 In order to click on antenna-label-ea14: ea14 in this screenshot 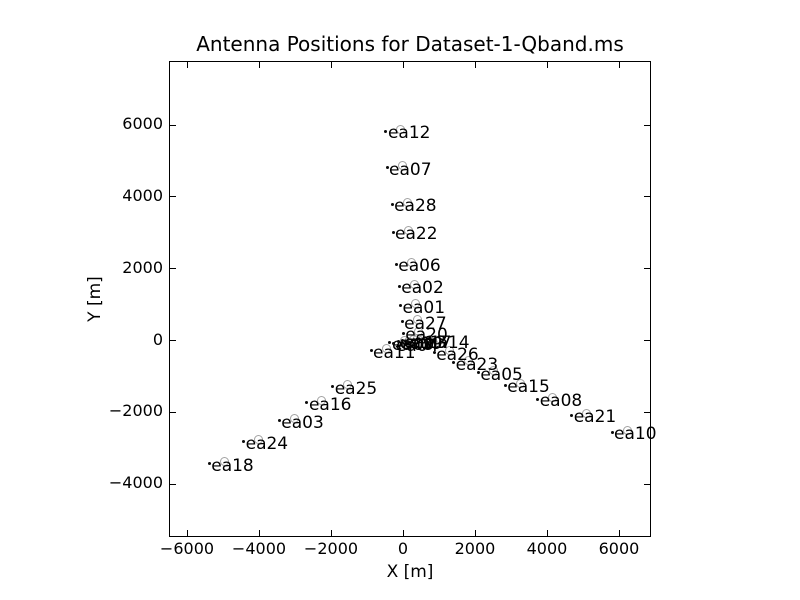, I will do `click(448, 343)`.